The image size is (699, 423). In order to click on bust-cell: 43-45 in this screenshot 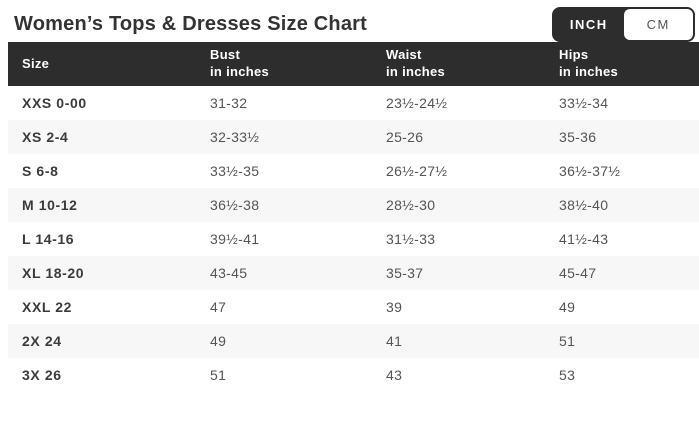, I will do `click(229, 273)`.